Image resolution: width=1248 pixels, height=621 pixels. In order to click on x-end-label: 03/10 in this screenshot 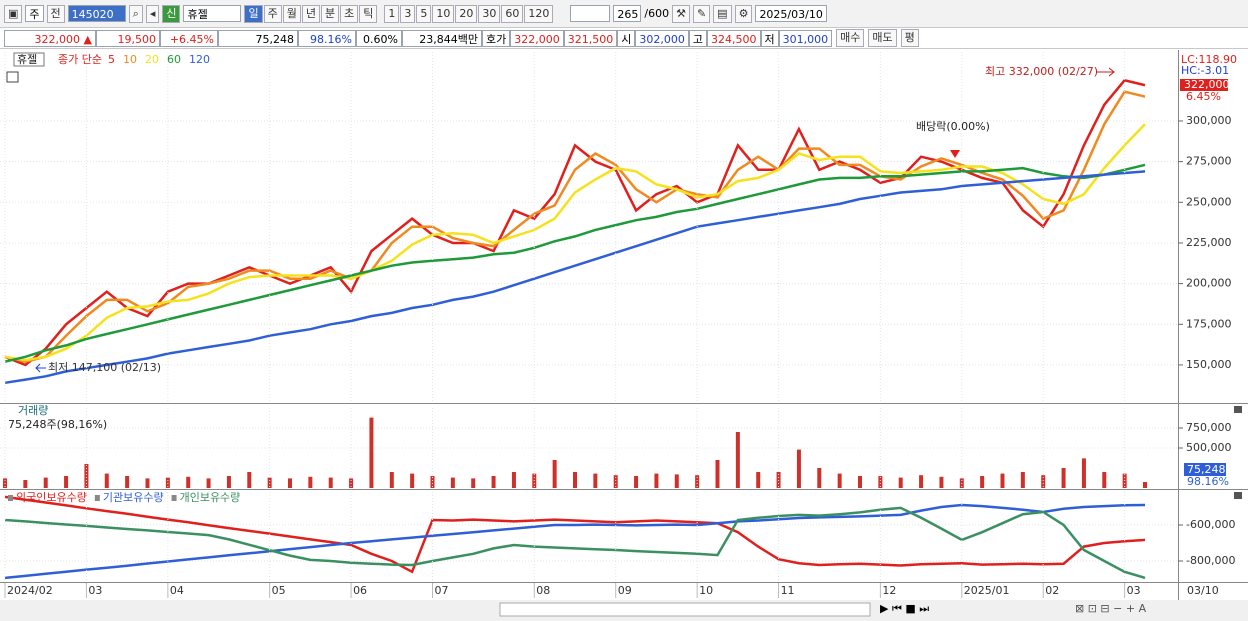, I will do `click(1203, 590)`.